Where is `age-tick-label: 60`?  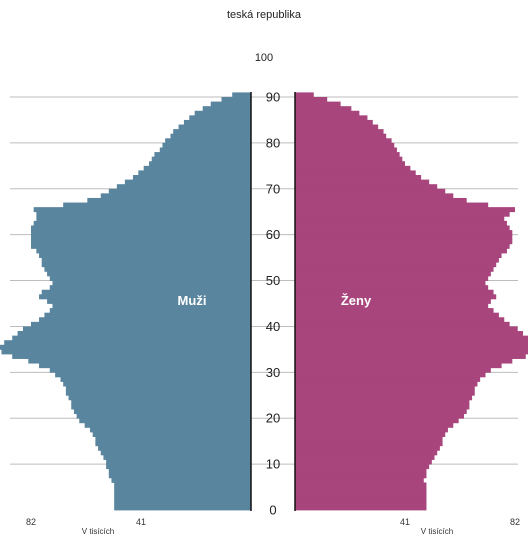 age-tick-label: 60 is located at coordinates (273, 234).